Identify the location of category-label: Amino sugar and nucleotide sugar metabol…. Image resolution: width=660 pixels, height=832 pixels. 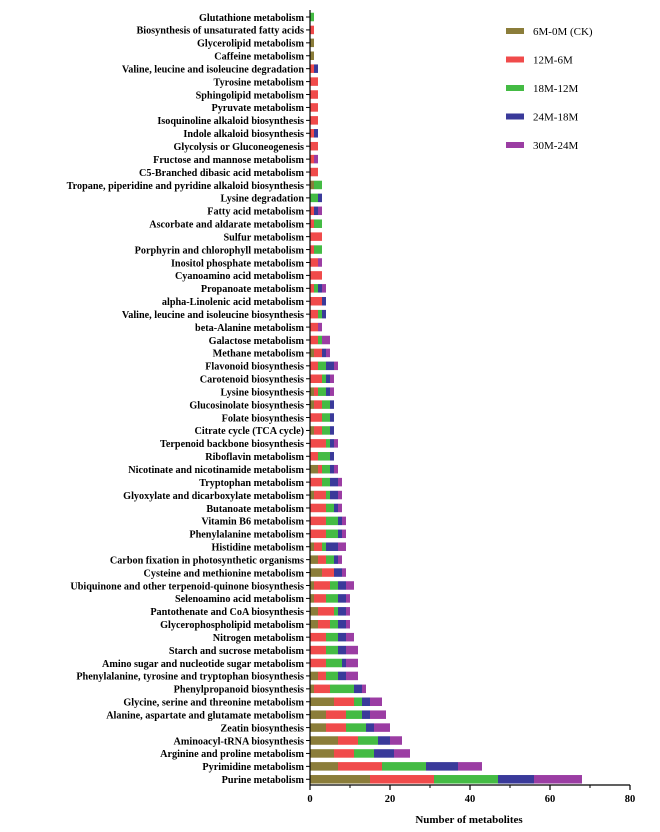
(203, 664).